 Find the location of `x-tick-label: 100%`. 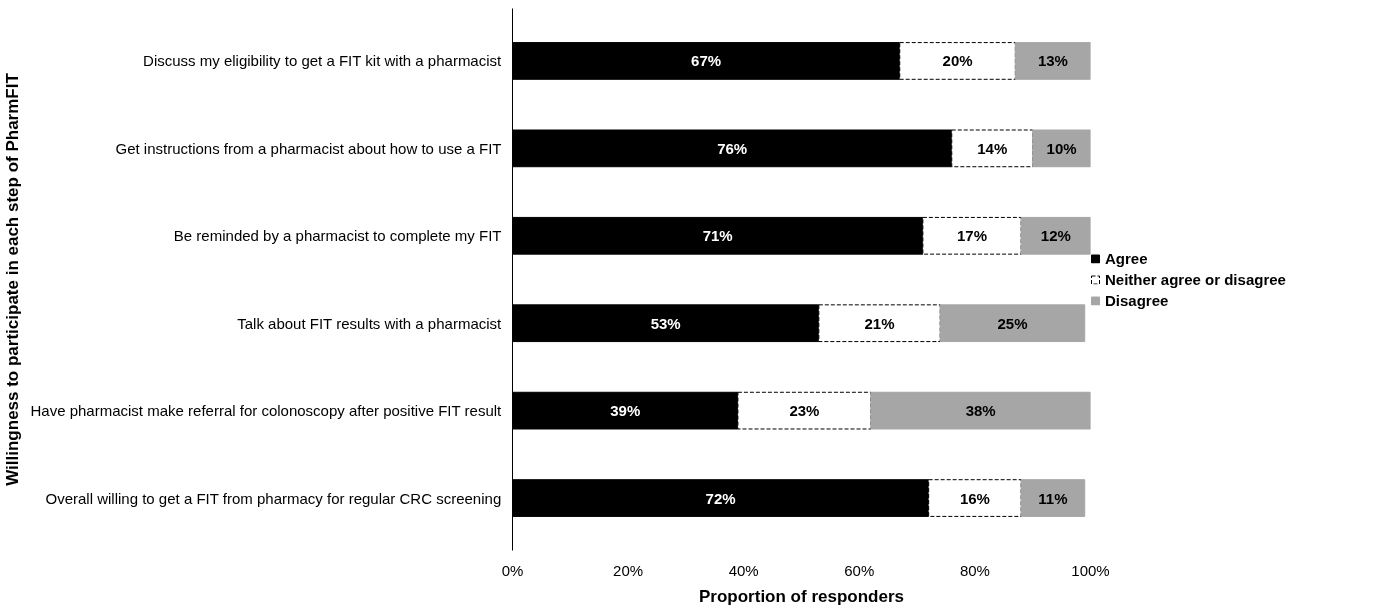

x-tick-label: 100% is located at coordinates (1090, 570).